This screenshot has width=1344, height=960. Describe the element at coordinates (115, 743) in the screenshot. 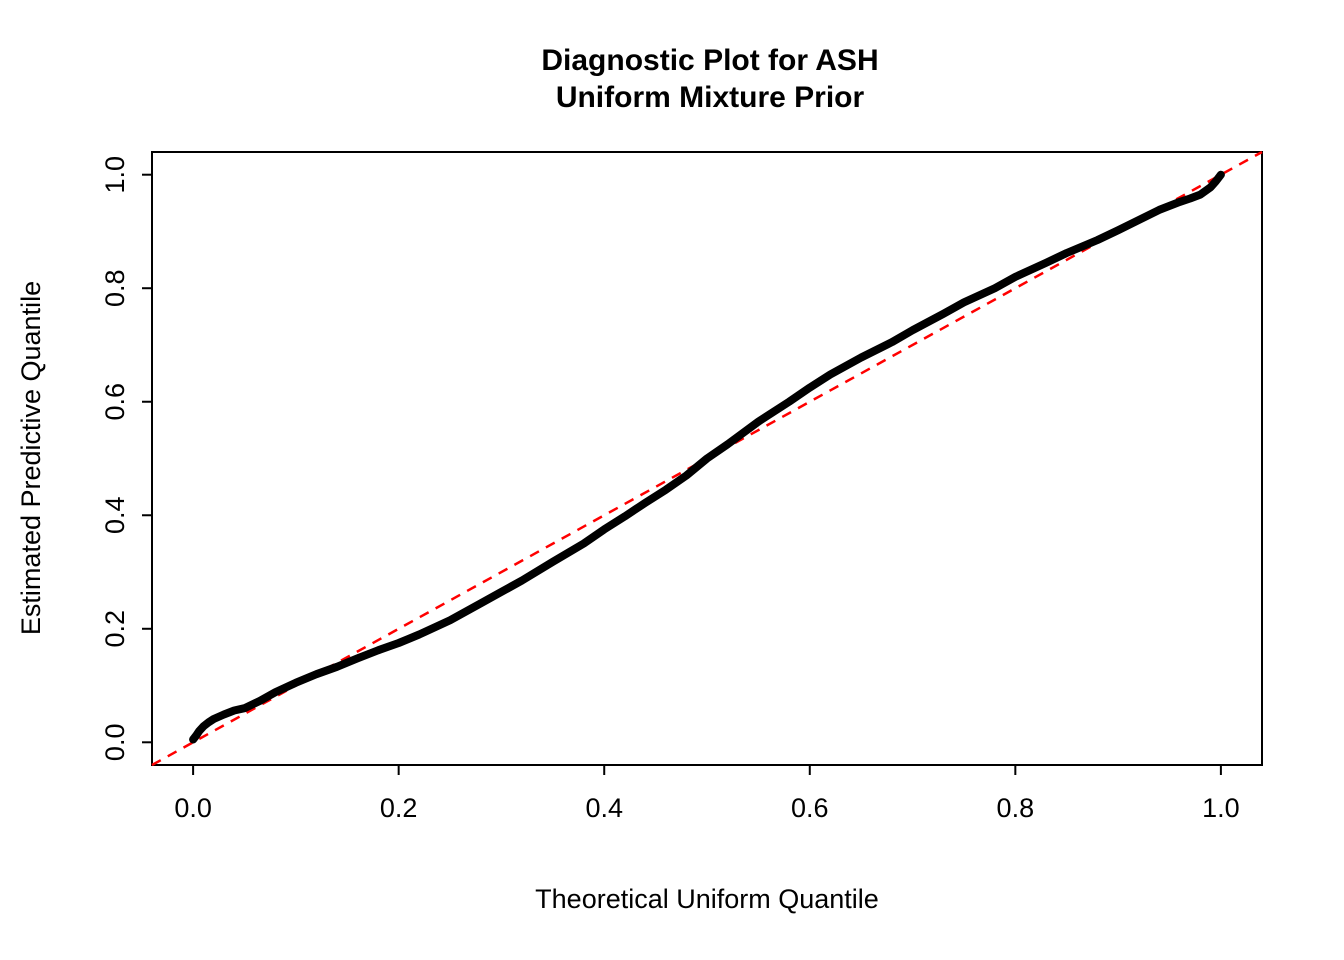

I see `y-tick-label: 0.0` at that location.